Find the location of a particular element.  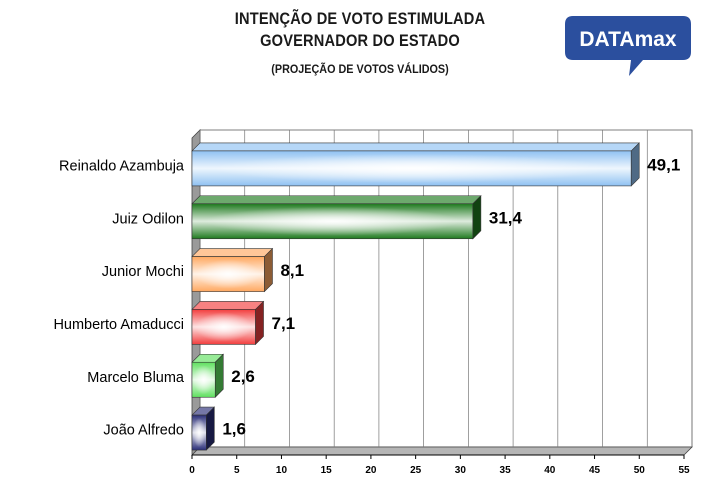

value-label: 2,6 is located at coordinates (243, 376).